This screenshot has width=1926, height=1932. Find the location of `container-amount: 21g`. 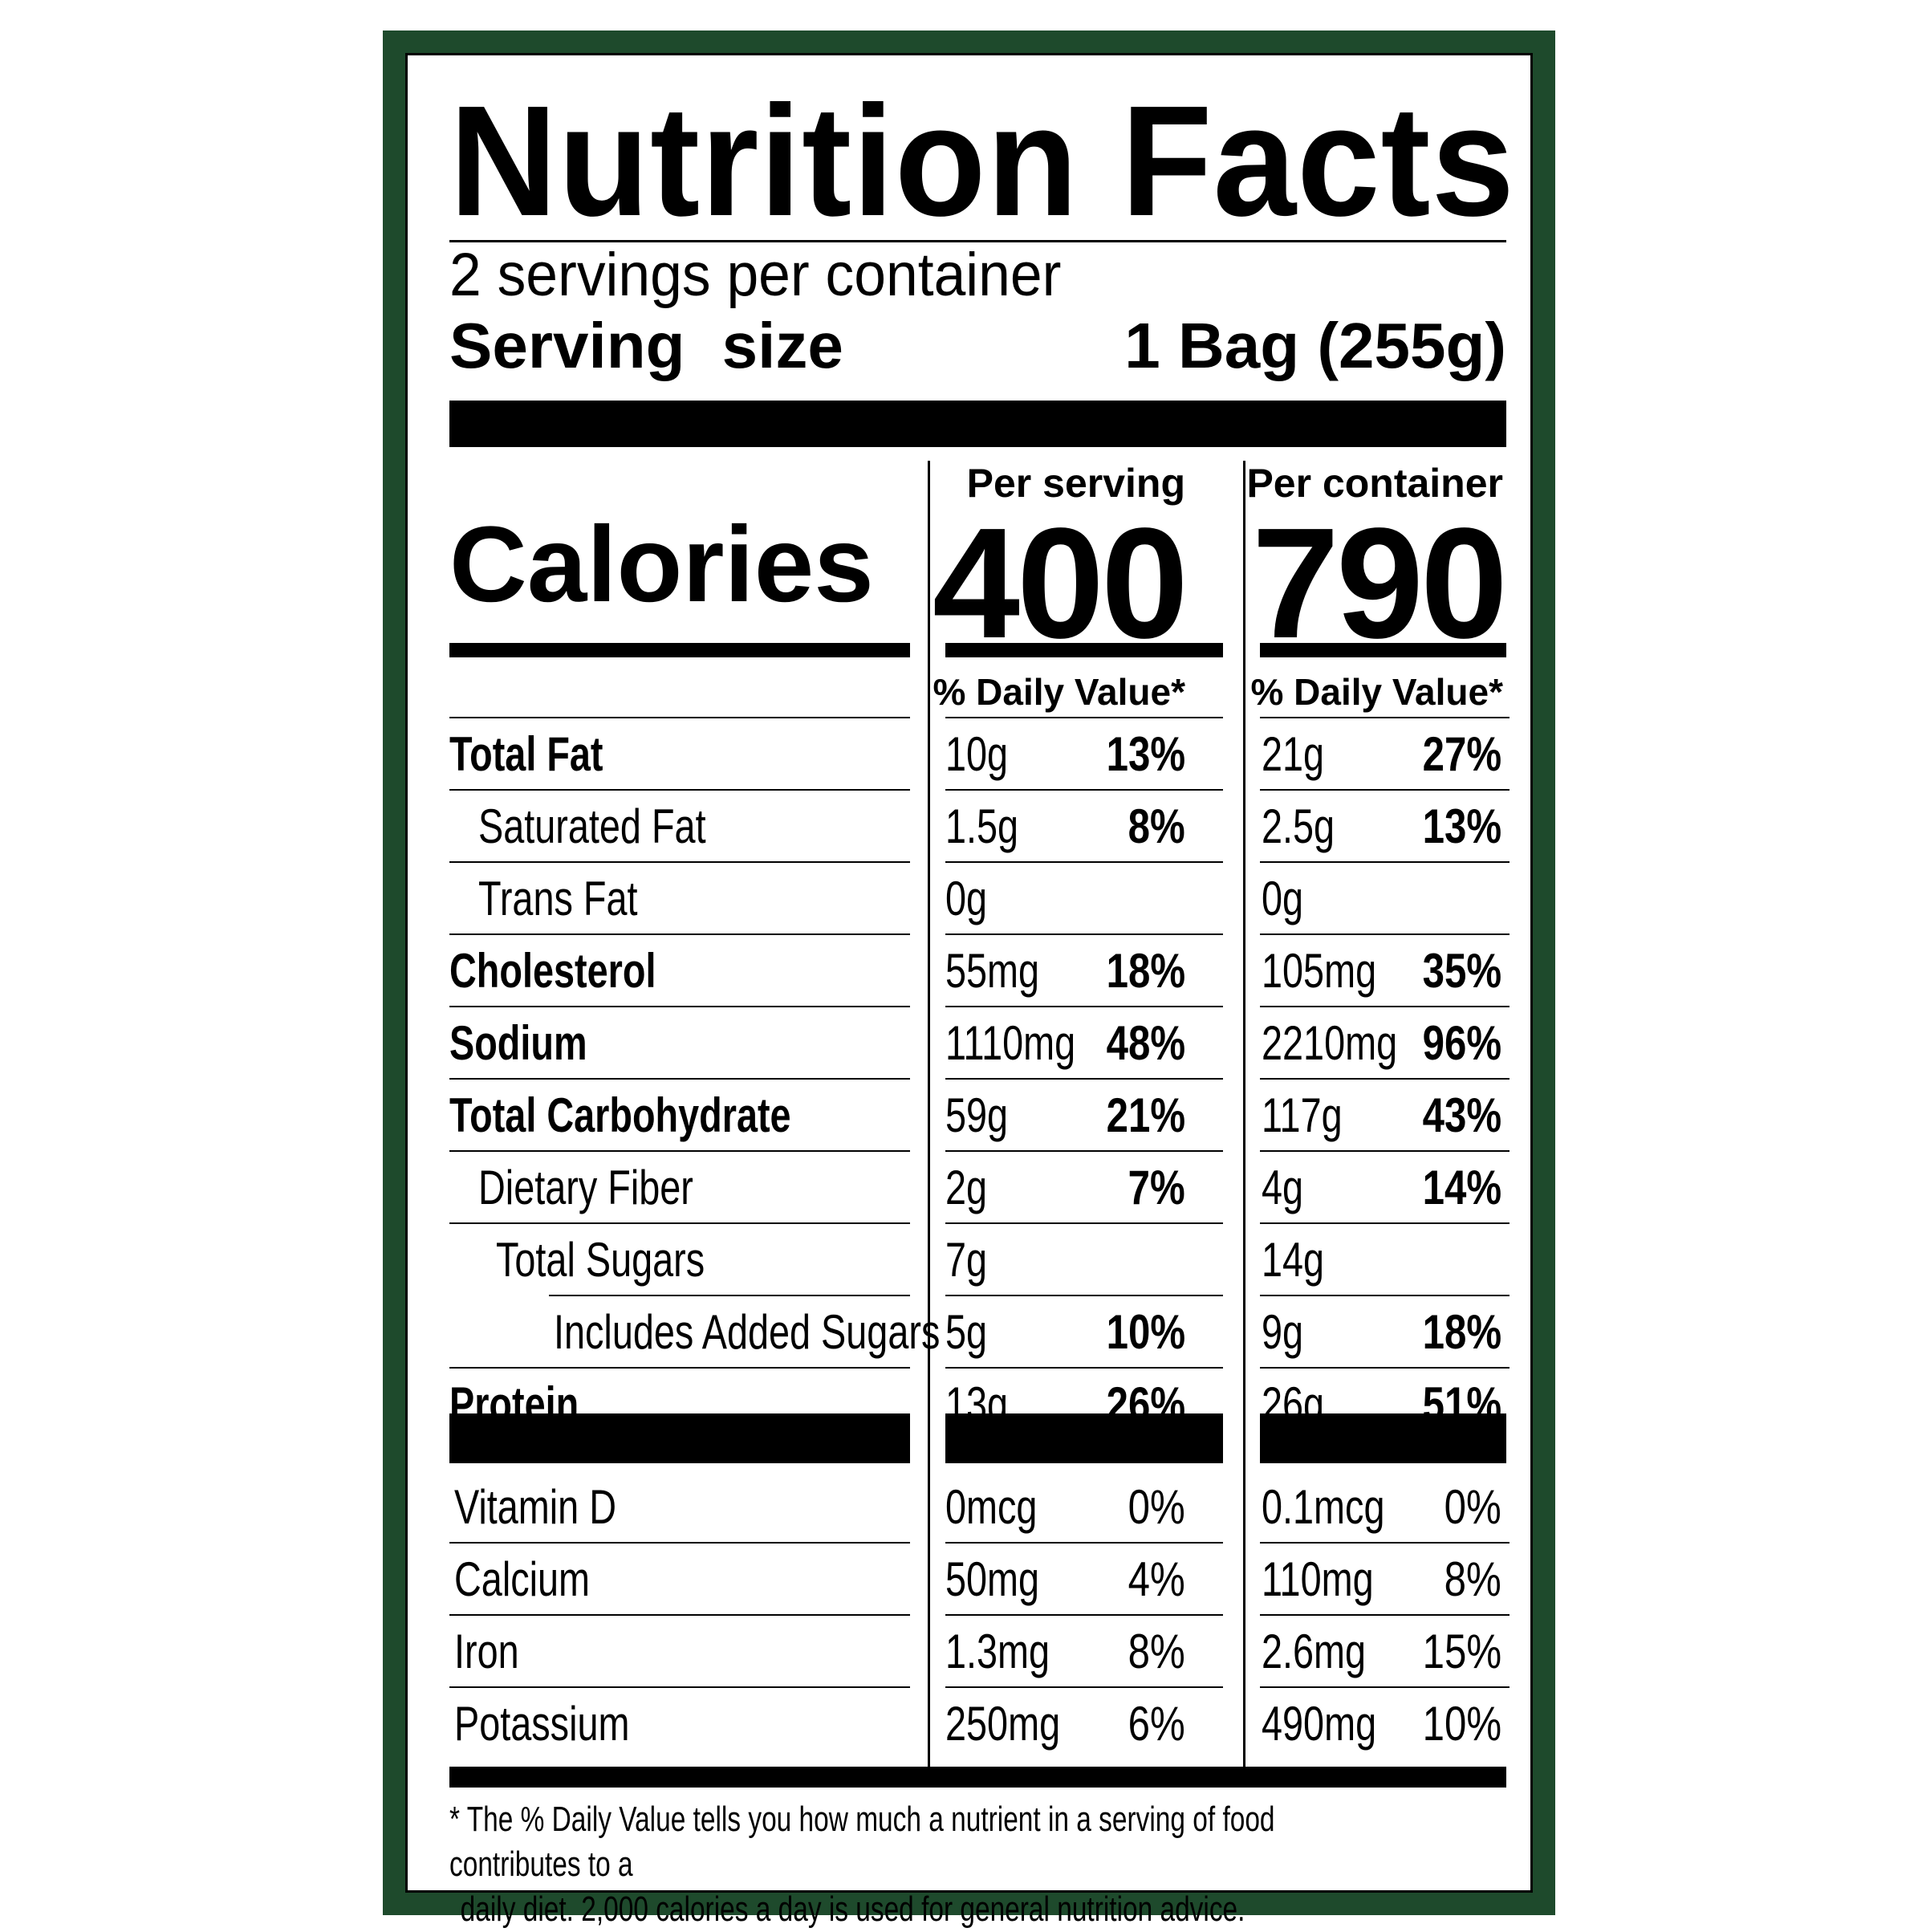

container-amount: 21g is located at coordinates (1293, 754).